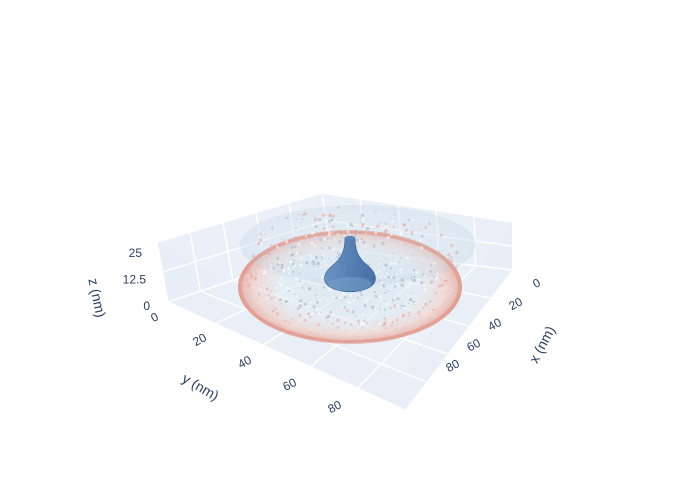  Describe the element at coordinates (146, 306) in the screenshot. I see `z-tick-label: 0` at that location.